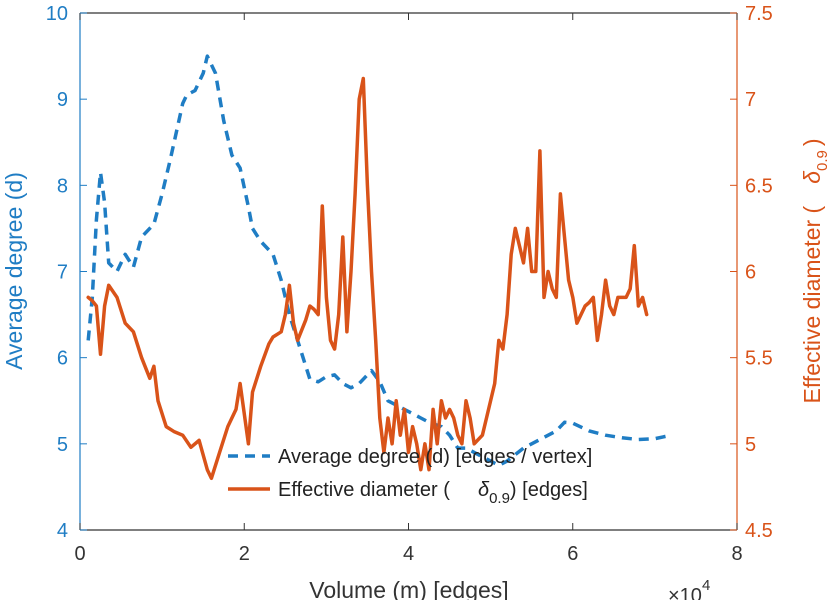 The image size is (838, 600). Describe the element at coordinates (812, 142) in the screenshot. I see `y-axis-right-label-close: )` at that location.